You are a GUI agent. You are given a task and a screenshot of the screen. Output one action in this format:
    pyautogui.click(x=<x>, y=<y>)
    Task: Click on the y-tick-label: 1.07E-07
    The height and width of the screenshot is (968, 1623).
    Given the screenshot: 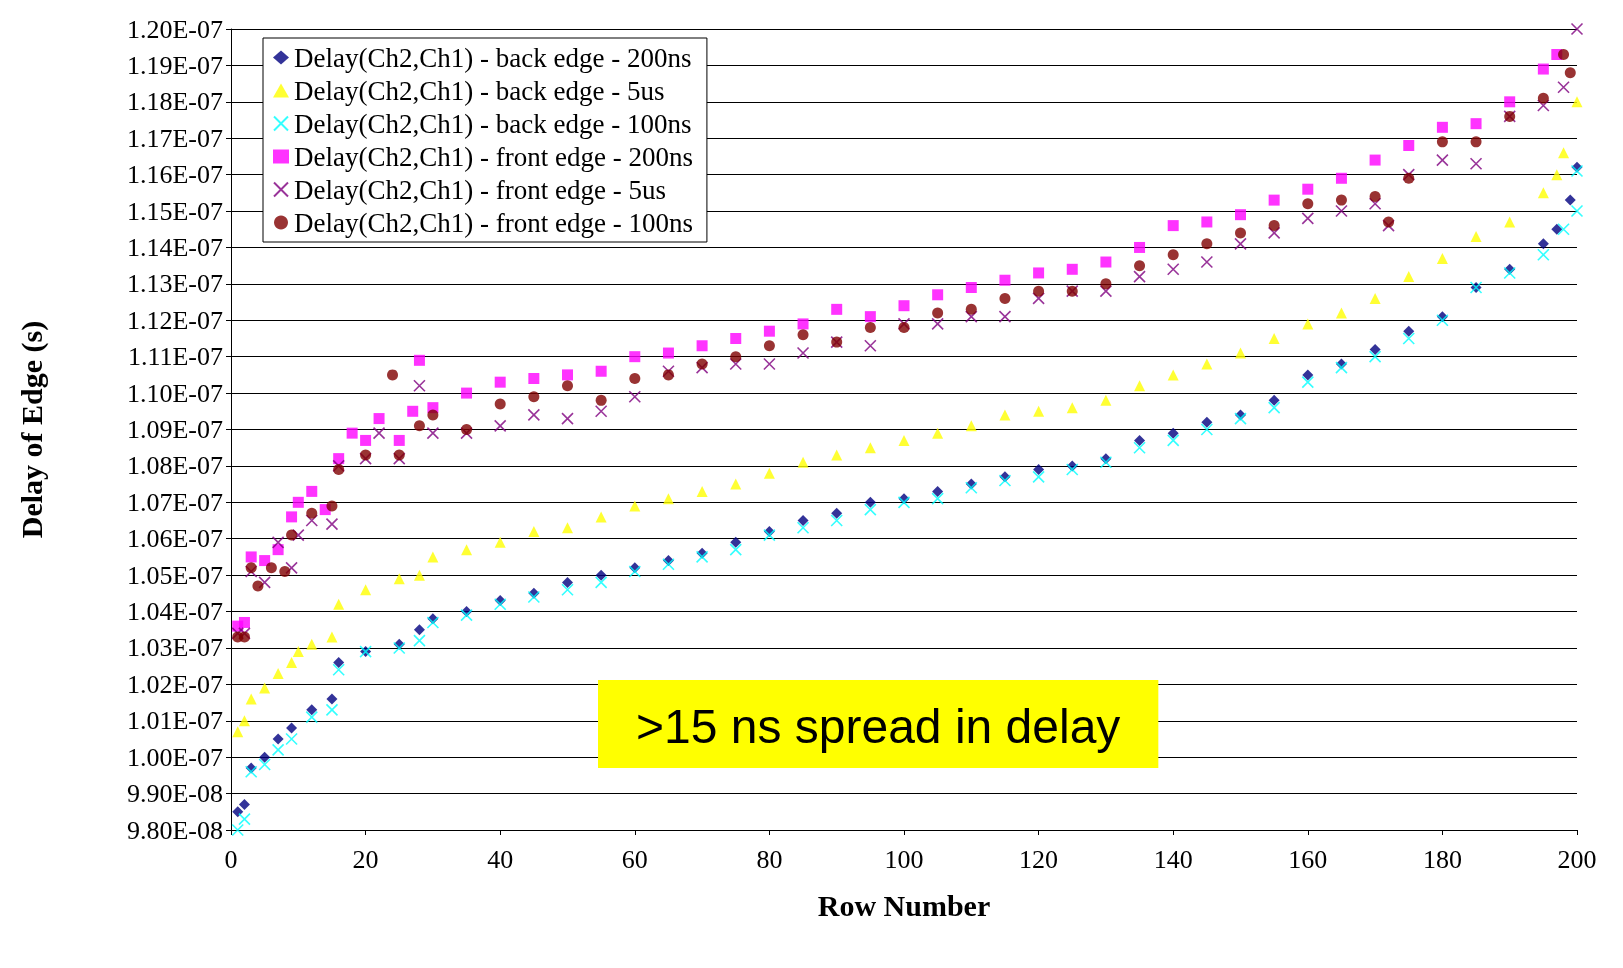 What is the action you would take?
    pyautogui.click(x=174, y=502)
    